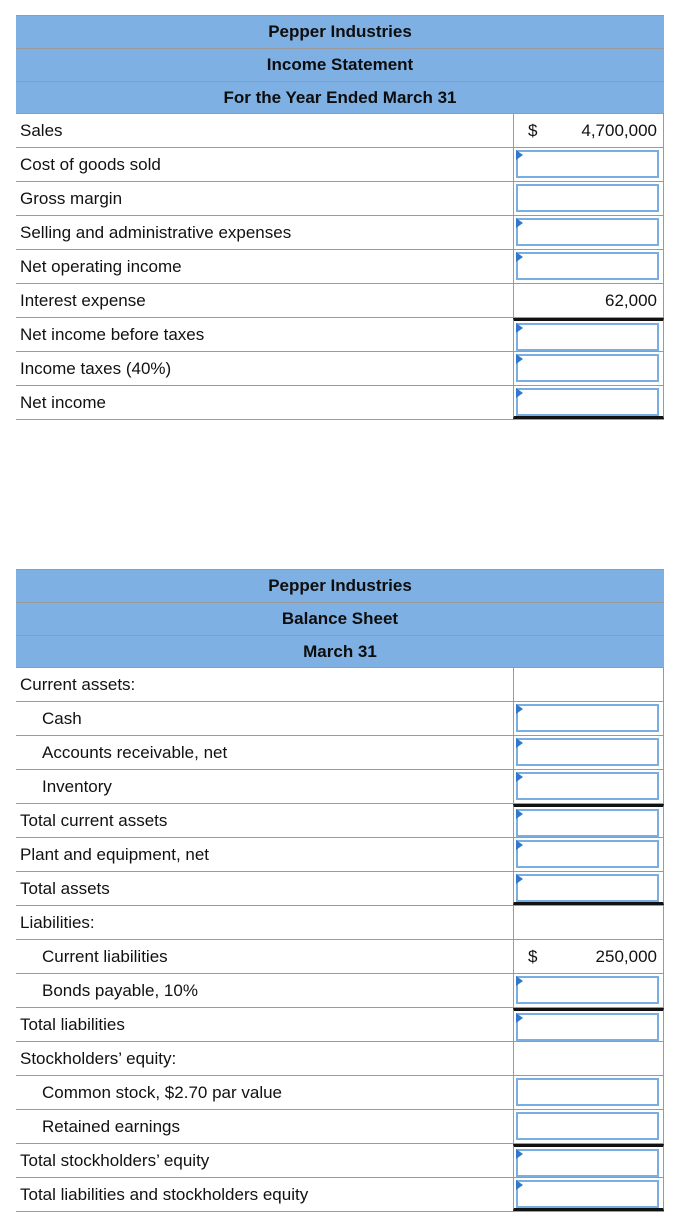  I want to click on section-label: Stockholders’ equity:, so click(98, 1058).